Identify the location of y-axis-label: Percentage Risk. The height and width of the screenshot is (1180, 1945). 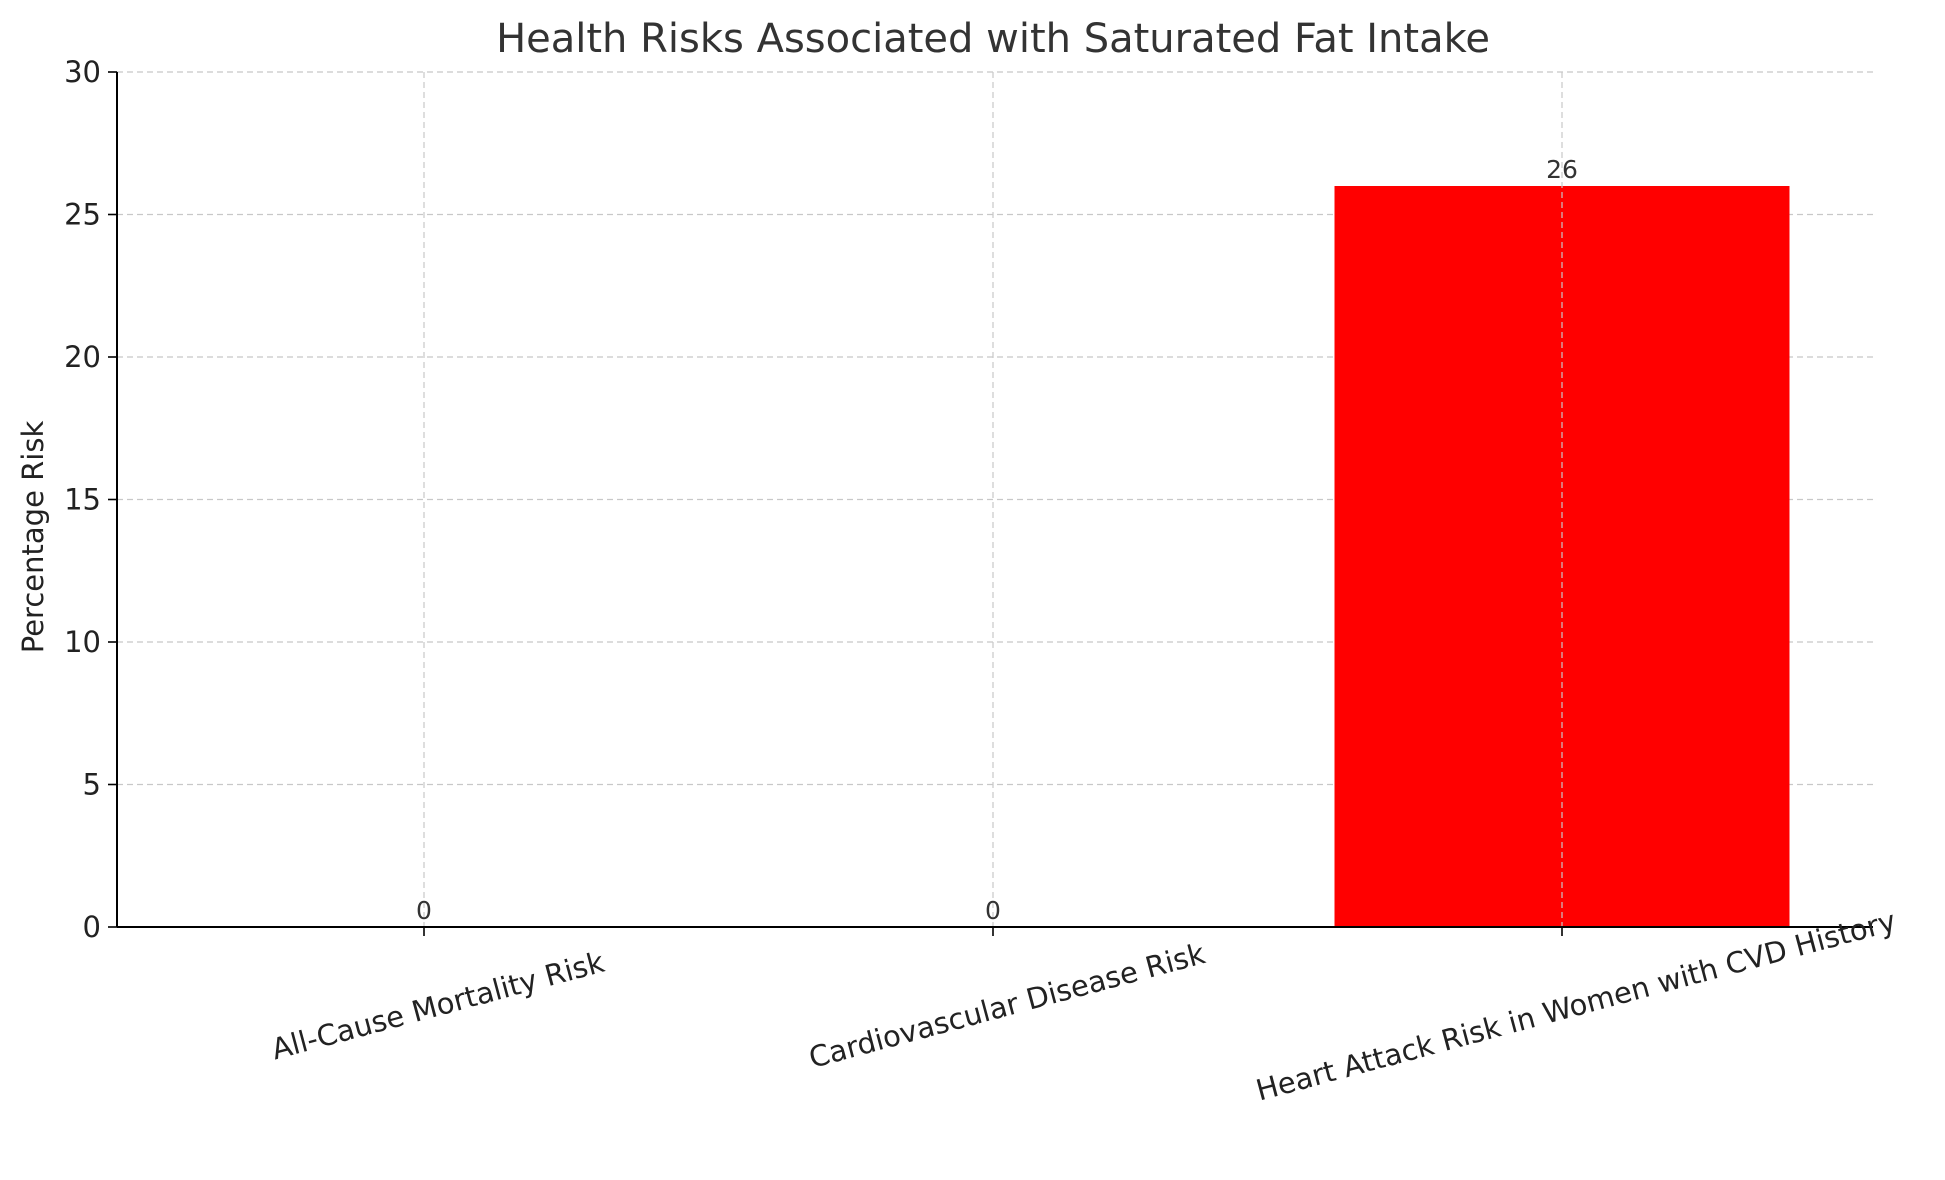
(33, 537).